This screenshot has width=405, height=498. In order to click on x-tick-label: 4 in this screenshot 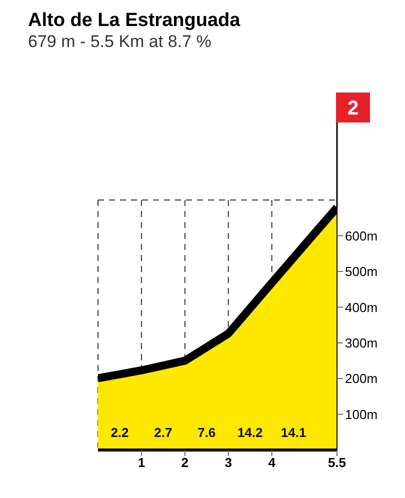, I will do `click(272, 462)`.